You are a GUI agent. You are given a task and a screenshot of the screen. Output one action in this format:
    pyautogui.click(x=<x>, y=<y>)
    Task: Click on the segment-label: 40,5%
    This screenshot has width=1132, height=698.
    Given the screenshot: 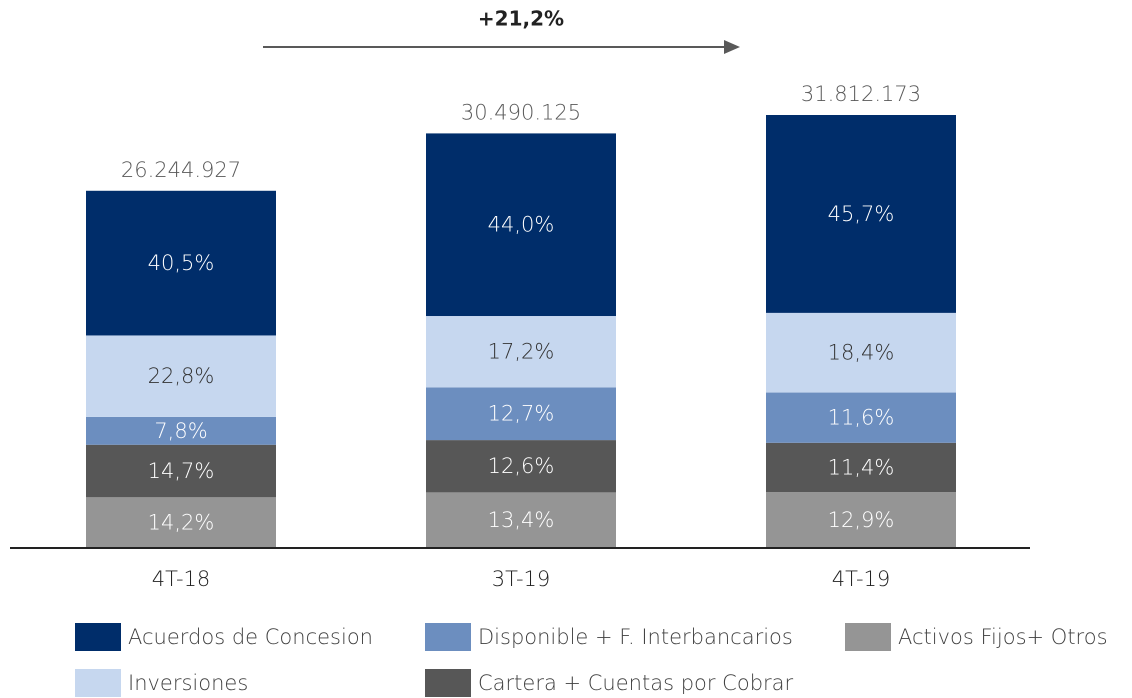 What is the action you would take?
    pyautogui.click(x=181, y=263)
    